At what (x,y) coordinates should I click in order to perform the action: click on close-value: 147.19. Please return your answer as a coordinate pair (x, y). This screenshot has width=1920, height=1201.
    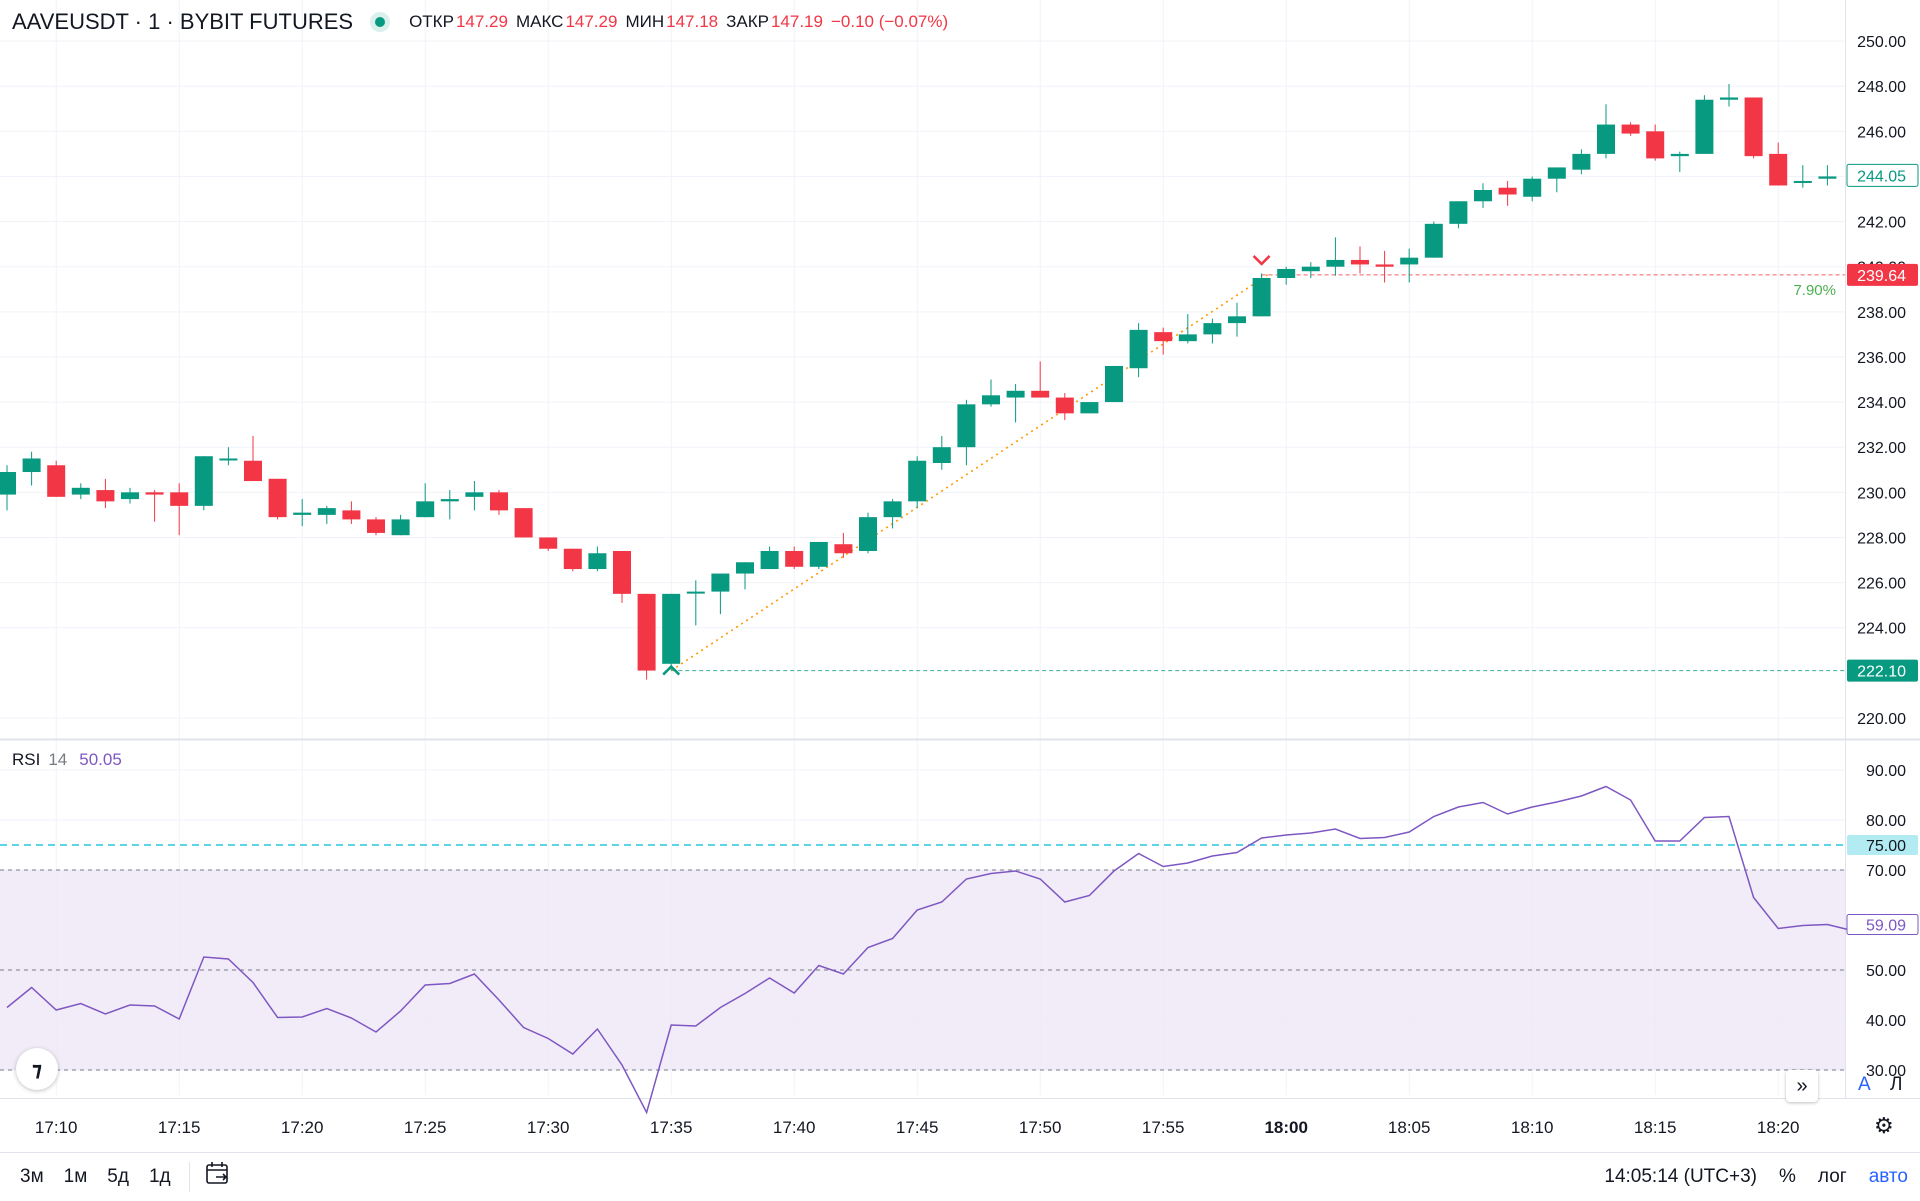
    Looking at the image, I should click on (796, 21).